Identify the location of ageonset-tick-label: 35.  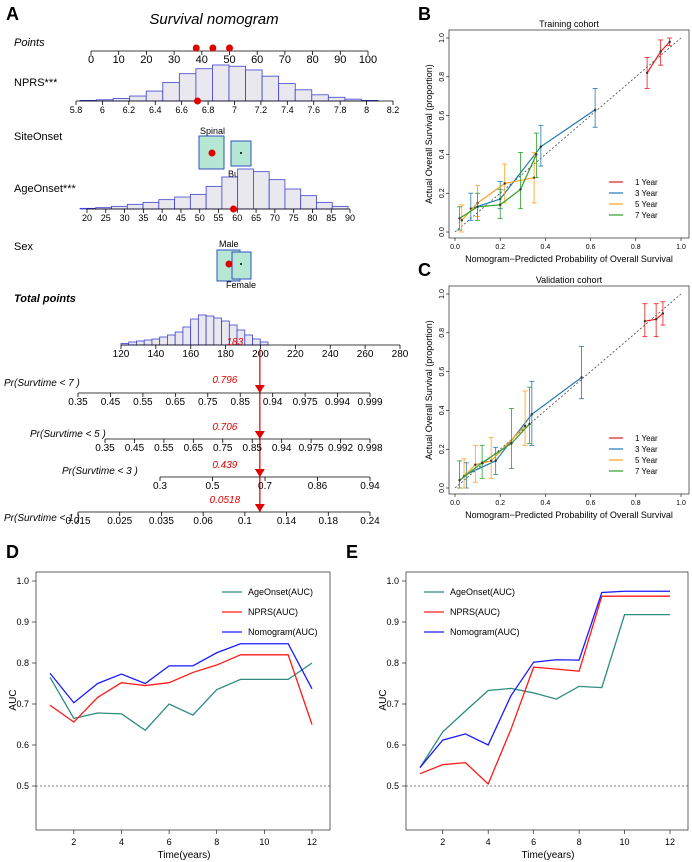
(143, 218).